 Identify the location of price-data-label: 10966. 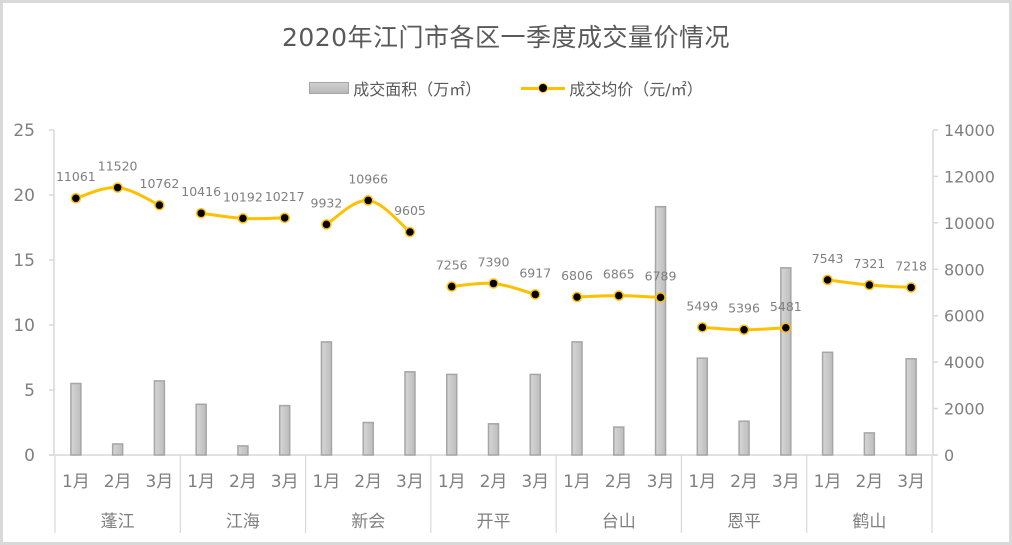
(368, 178).